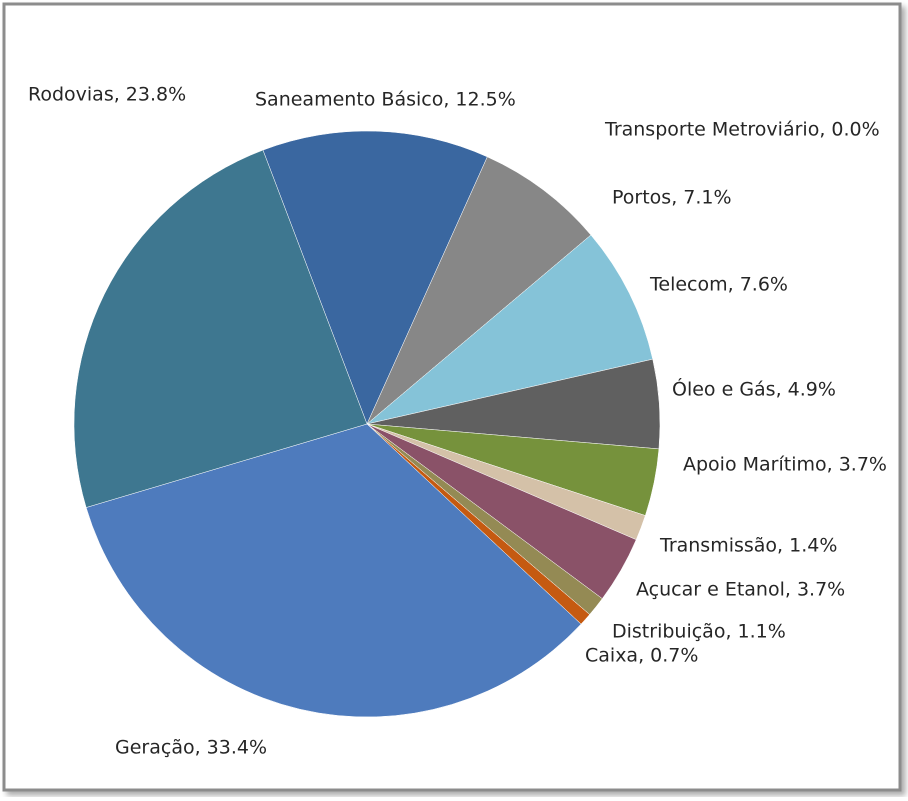 This screenshot has width=908, height=801. Describe the element at coordinates (718, 285) in the screenshot. I see `data-label: Telecom, 7.6%` at that location.